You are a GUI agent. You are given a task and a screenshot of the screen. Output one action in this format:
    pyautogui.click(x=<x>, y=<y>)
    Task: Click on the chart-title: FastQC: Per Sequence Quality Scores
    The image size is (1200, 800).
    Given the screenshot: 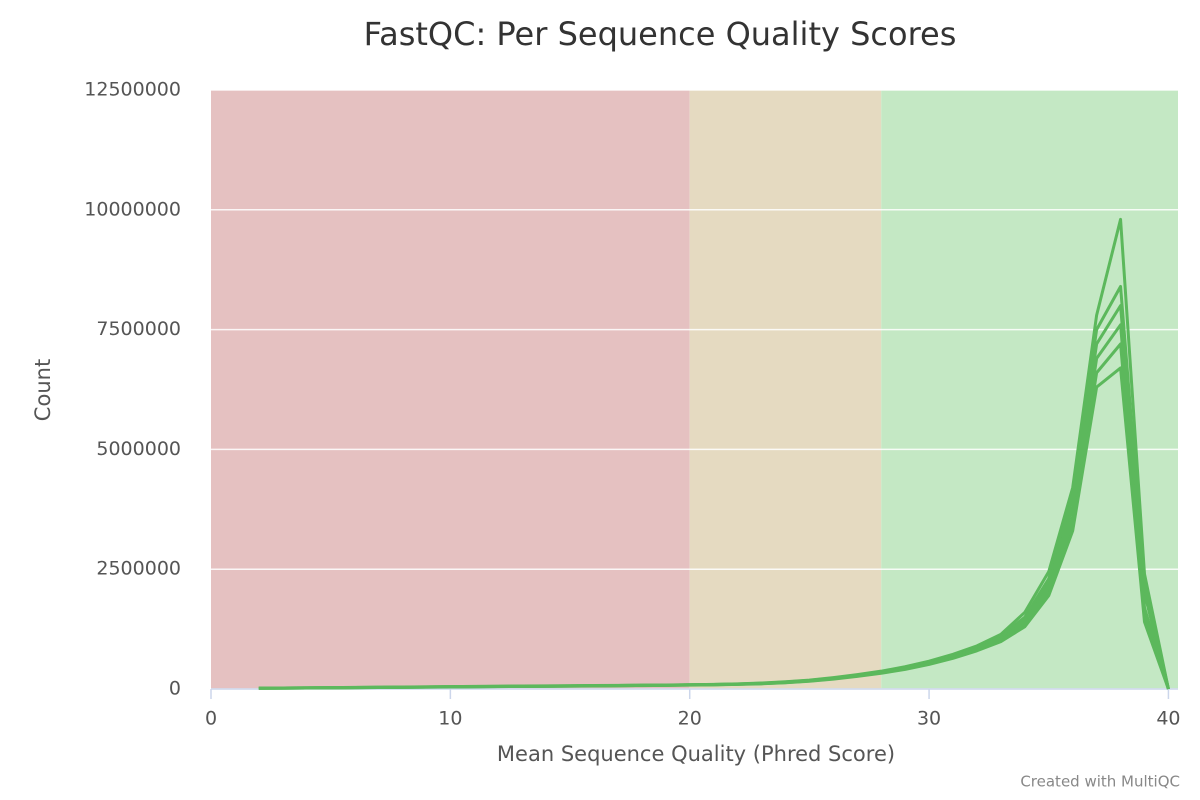 What is the action you would take?
    pyautogui.click(x=660, y=34)
    